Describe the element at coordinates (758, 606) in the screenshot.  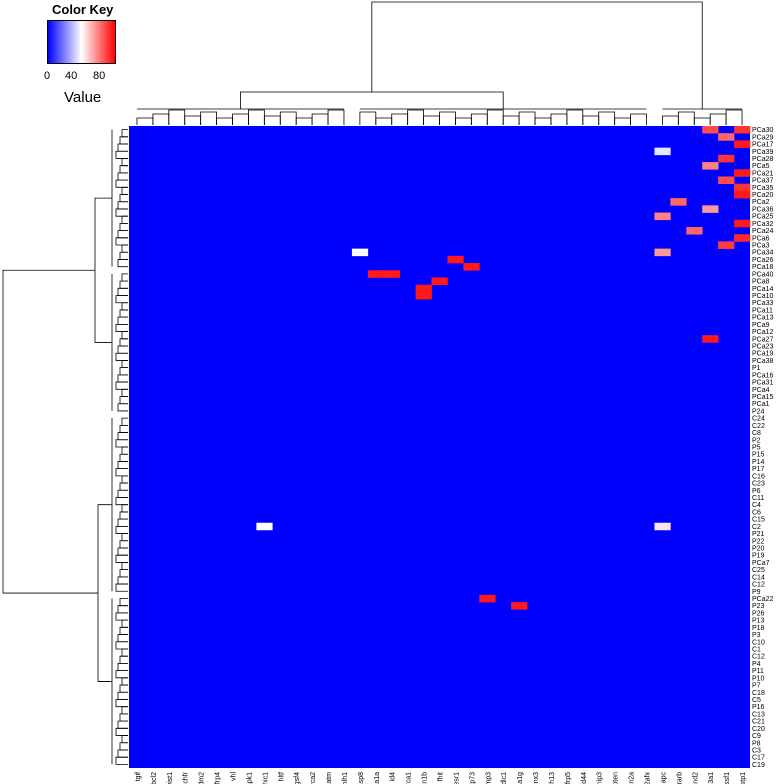
I see `row-label: P23` at that location.